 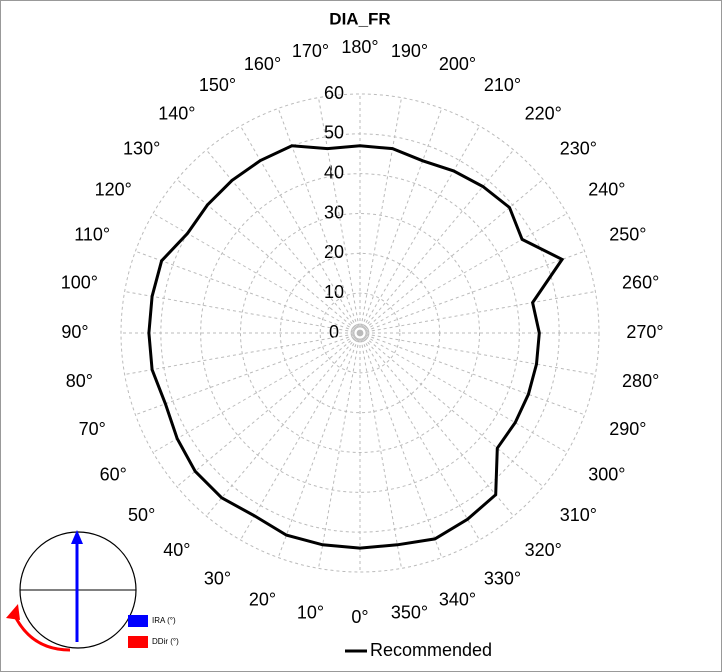 I want to click on angle-label: 70°, so click(x=92, y=429).